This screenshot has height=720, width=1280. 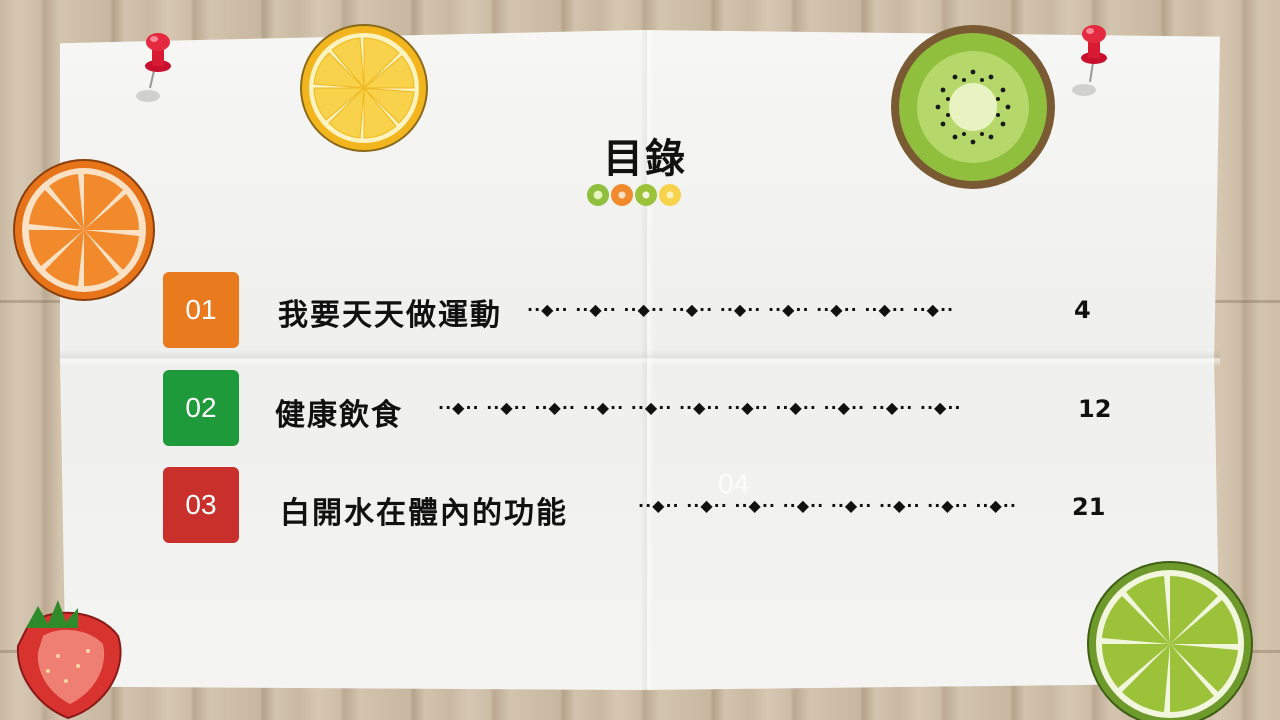 I want to click on page-title: 目錄, so click(x=645, y=159).